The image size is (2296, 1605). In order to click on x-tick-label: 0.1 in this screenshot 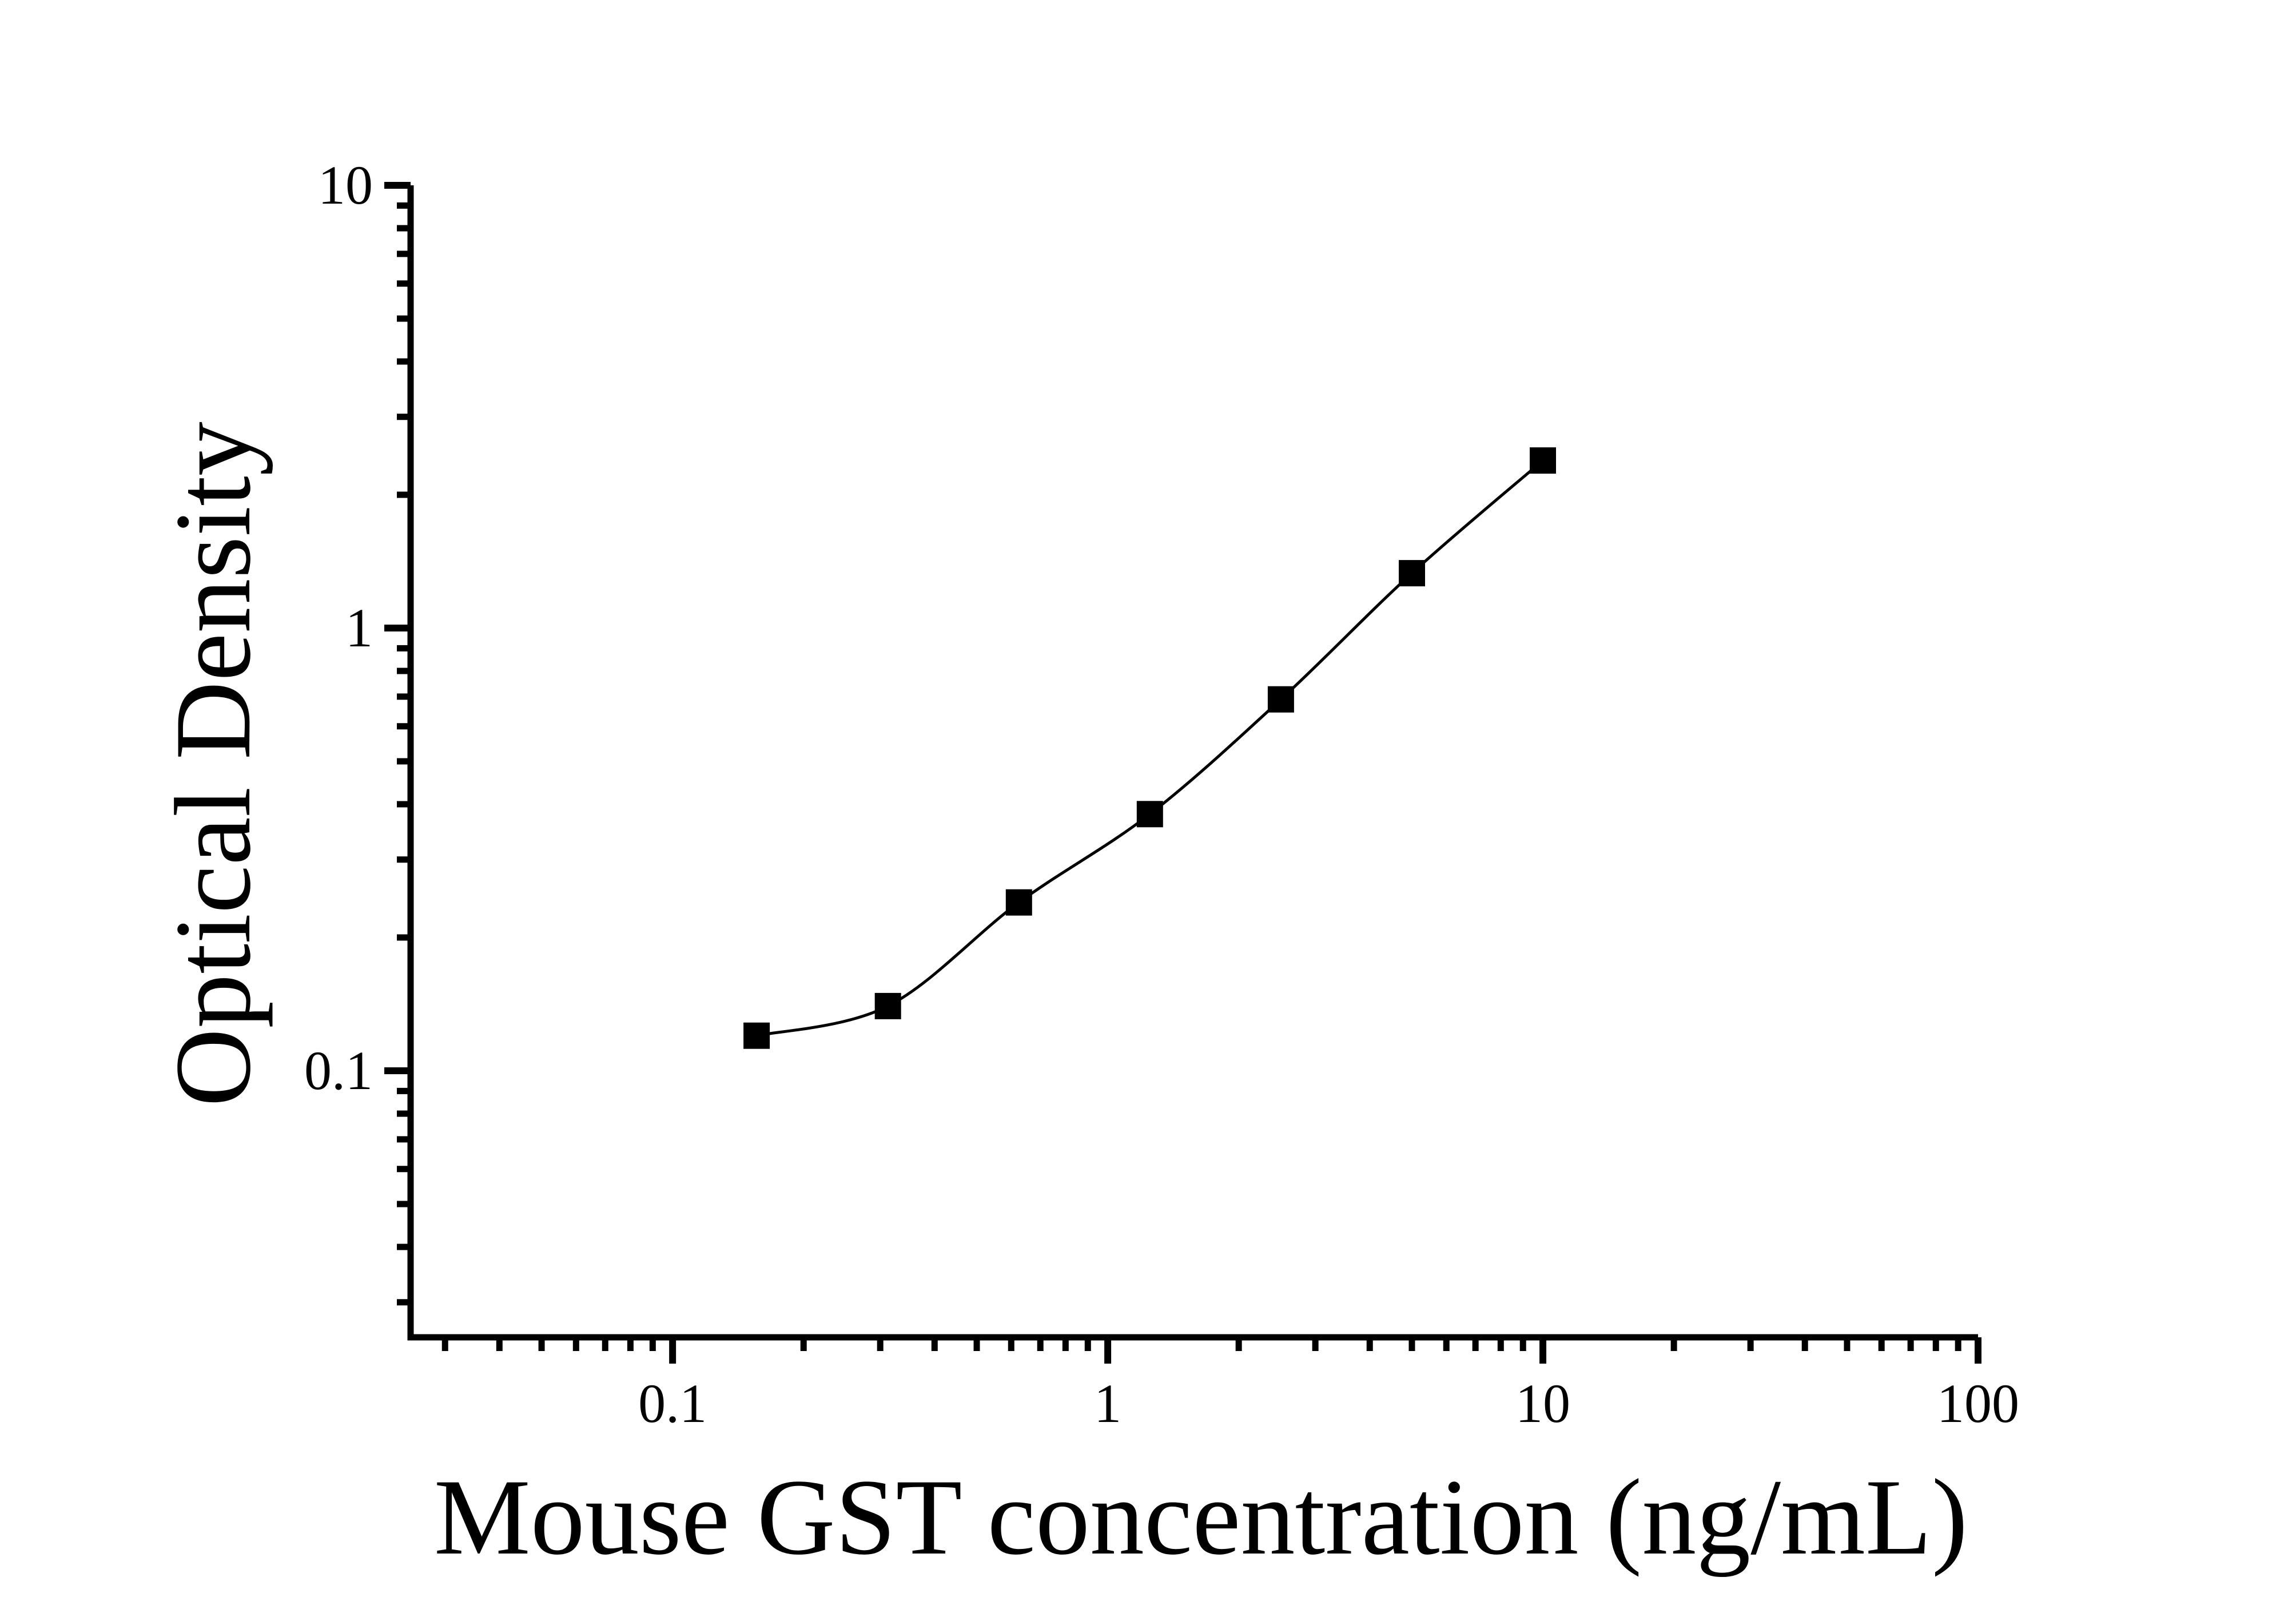, I will do `click(673, 1403)`.